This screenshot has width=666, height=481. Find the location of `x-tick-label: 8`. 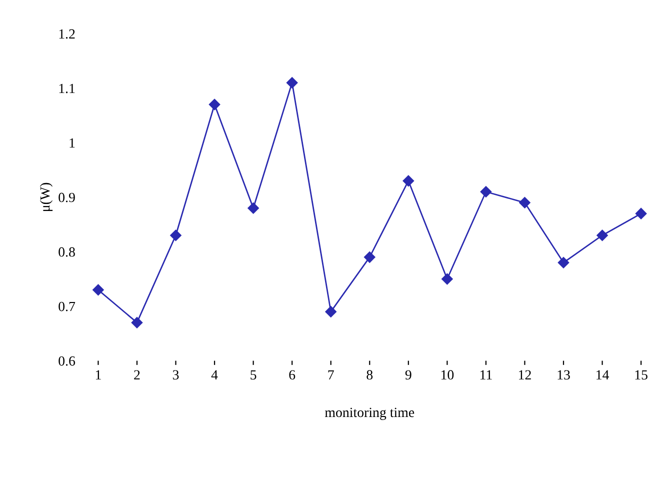

x-tick-label: 8 is located at coordinates (369, 375).